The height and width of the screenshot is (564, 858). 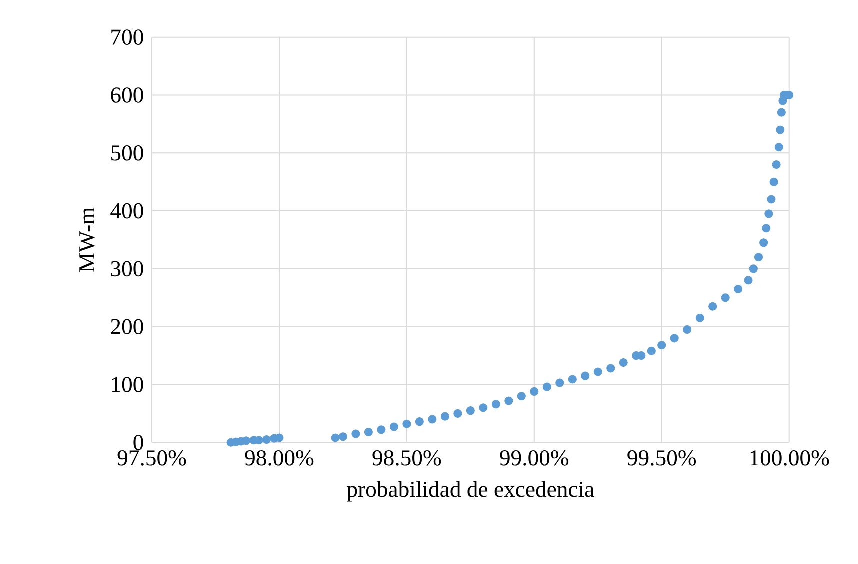 I want to click on x-tick-label: 97.50%, so click(x=152, y=458).